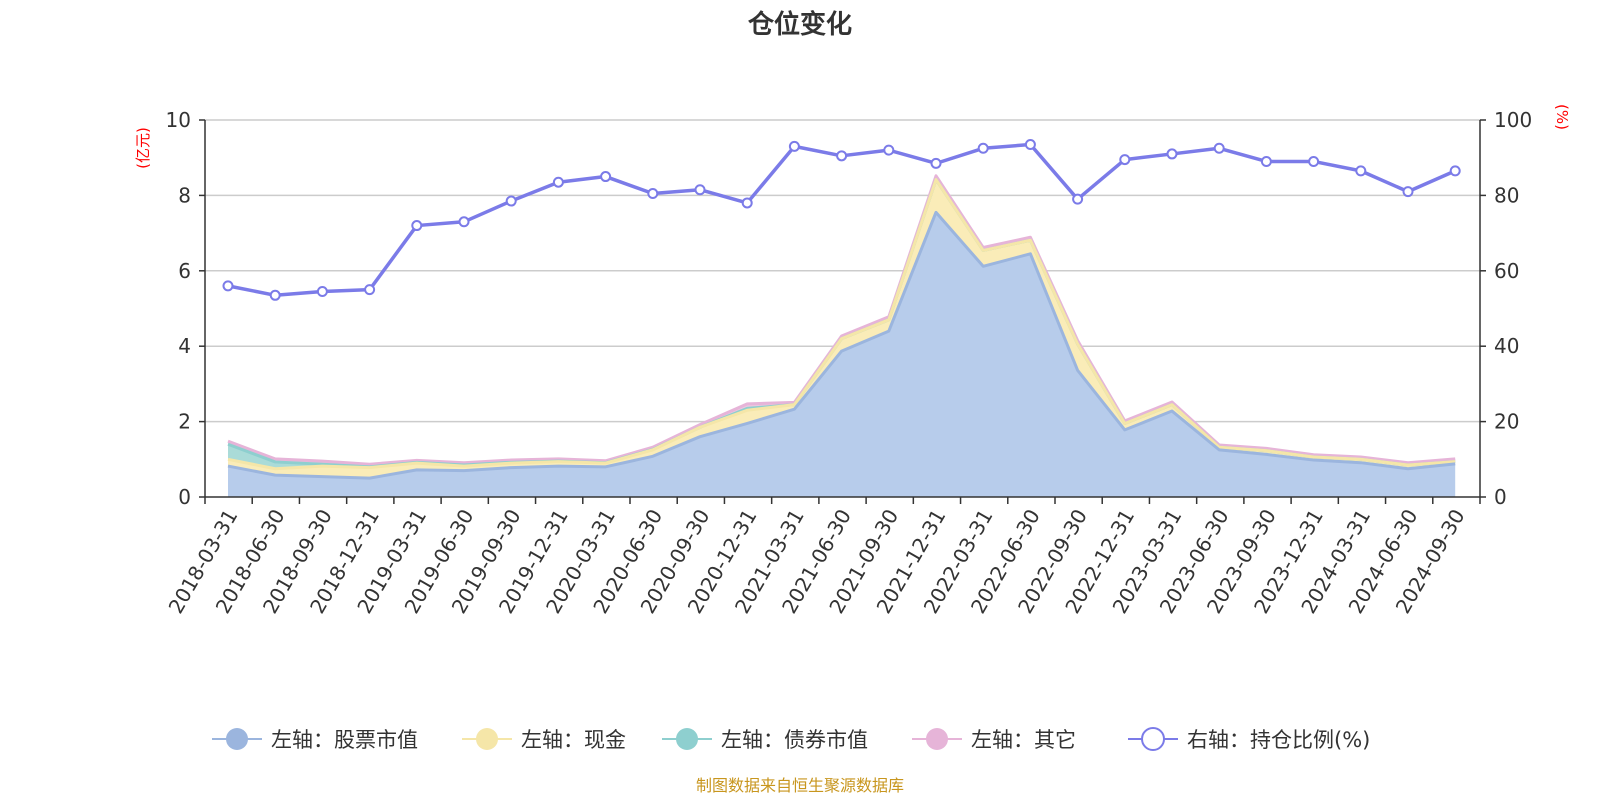 This screenshot has width=1600, height=800. What do you see at coordinates (1023, 740) in the screenshot?
I see `legend-label-4: 左轴：其它` at bounding box center [1023, 740].